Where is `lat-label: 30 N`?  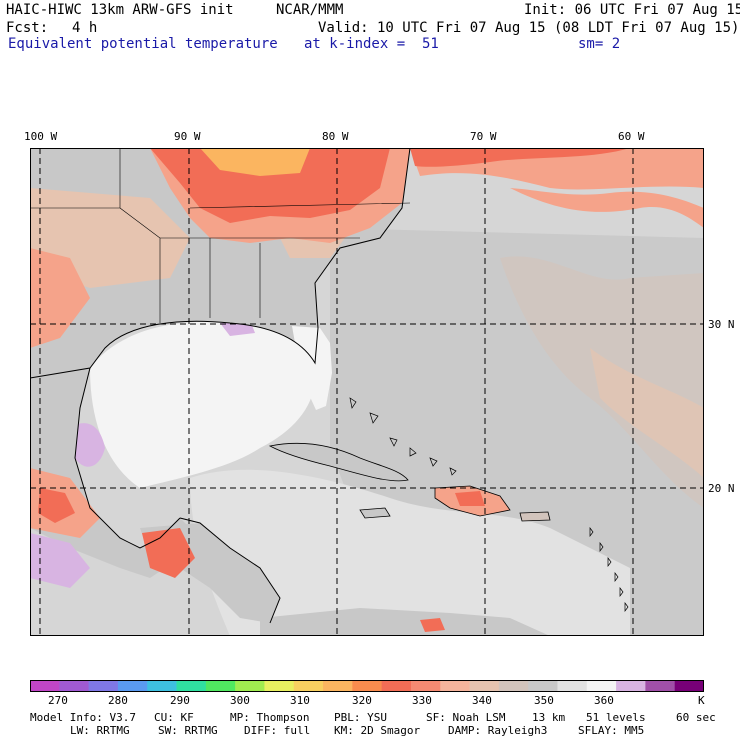 lat-label: 30 N is located at coordinates (721, 324).